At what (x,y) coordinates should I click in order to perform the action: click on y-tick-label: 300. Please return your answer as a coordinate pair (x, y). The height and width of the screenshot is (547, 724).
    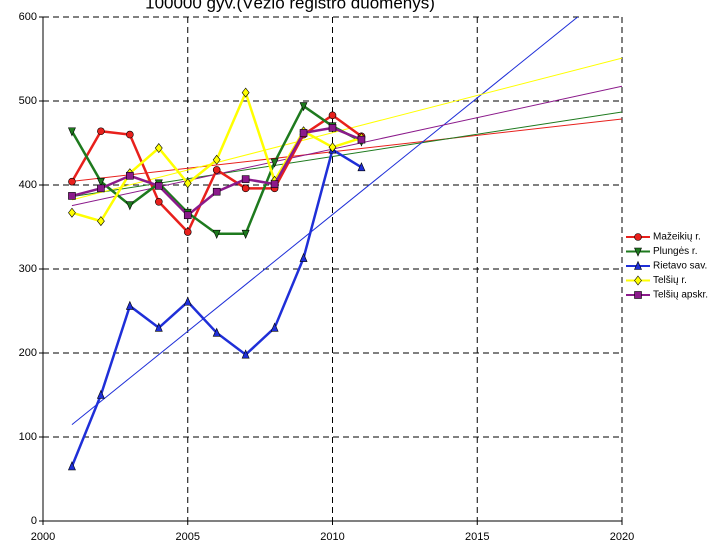
    Looking at the image, I should click on (28, 269).